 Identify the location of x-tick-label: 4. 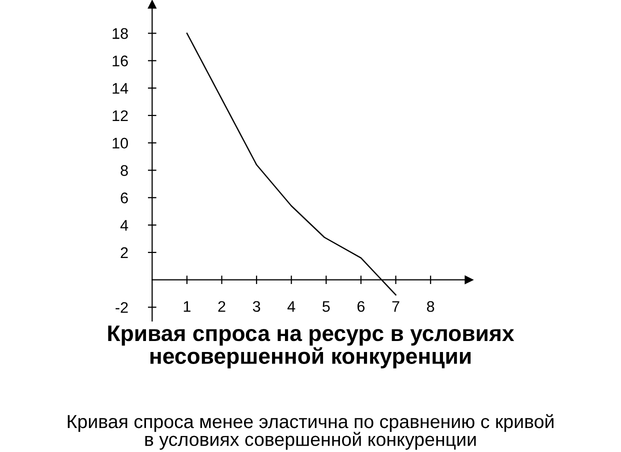
(291, 306).